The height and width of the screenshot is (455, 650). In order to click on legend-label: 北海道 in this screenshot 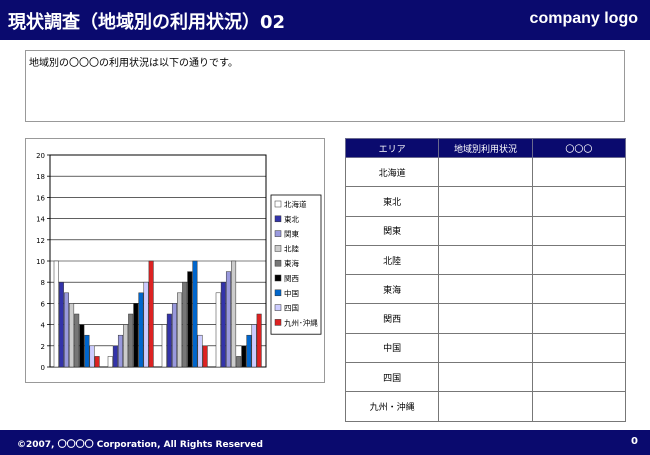, I will do `click(295, 204)`.